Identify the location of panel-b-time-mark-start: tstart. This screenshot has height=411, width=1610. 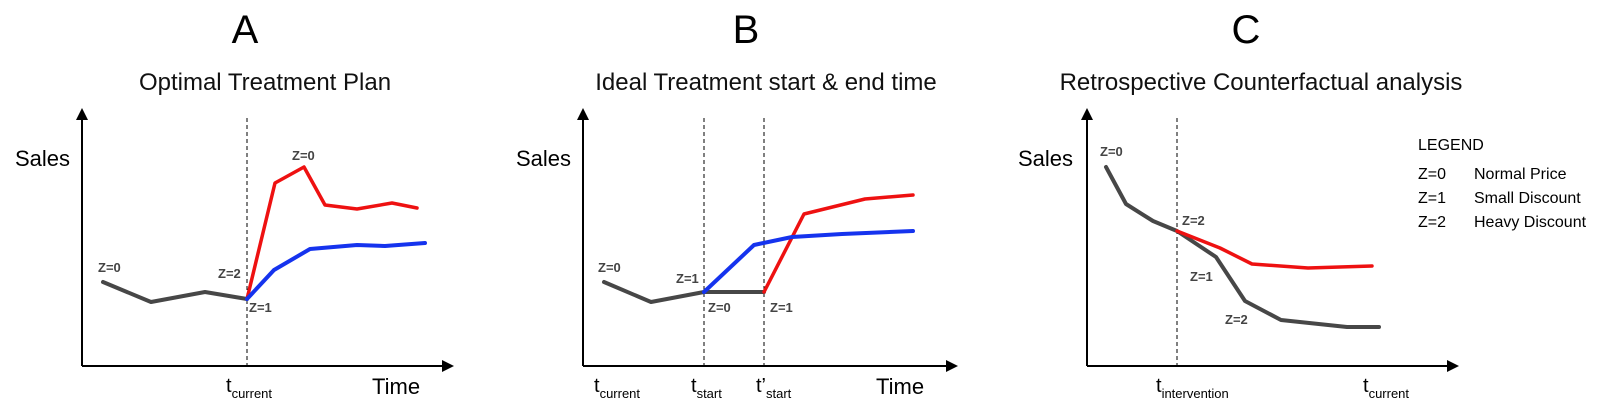
(706, 388).